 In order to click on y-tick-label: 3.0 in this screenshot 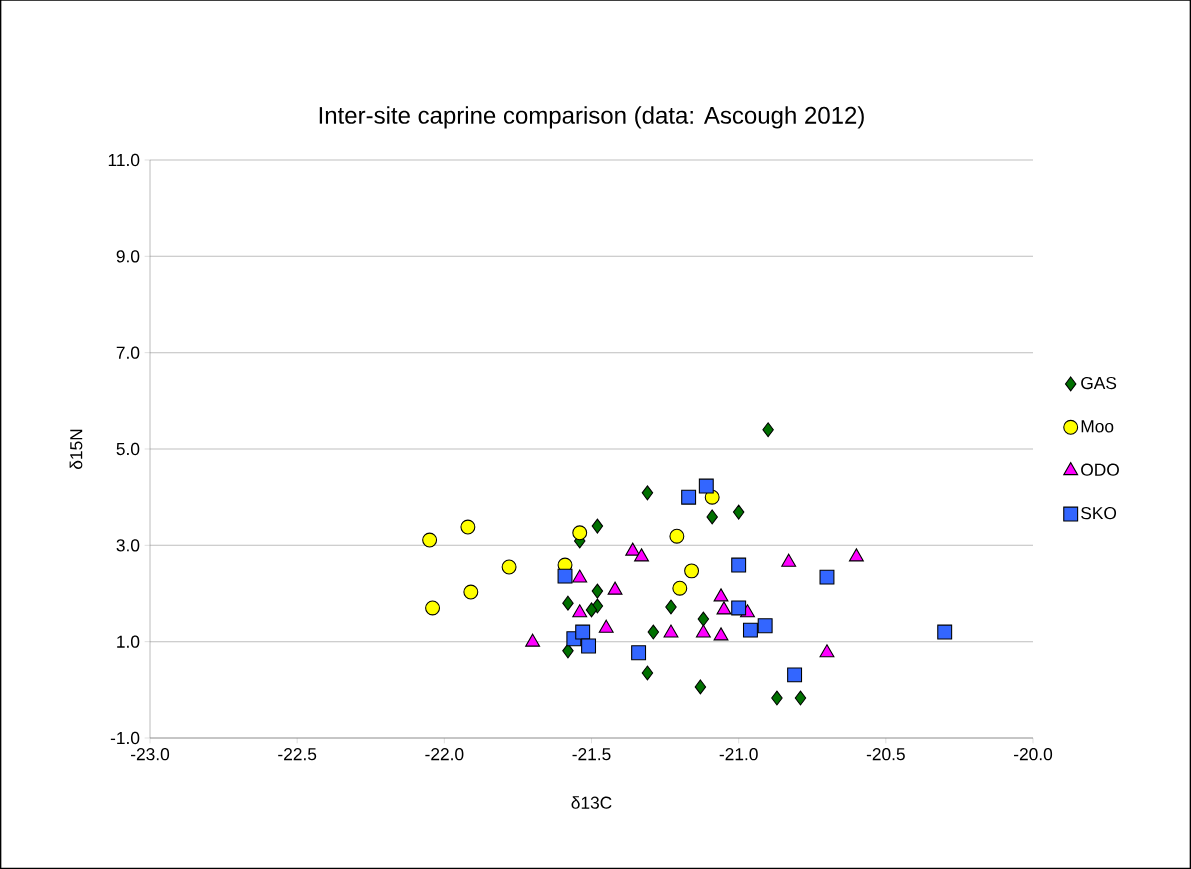, I will do `click(128, 545)`.